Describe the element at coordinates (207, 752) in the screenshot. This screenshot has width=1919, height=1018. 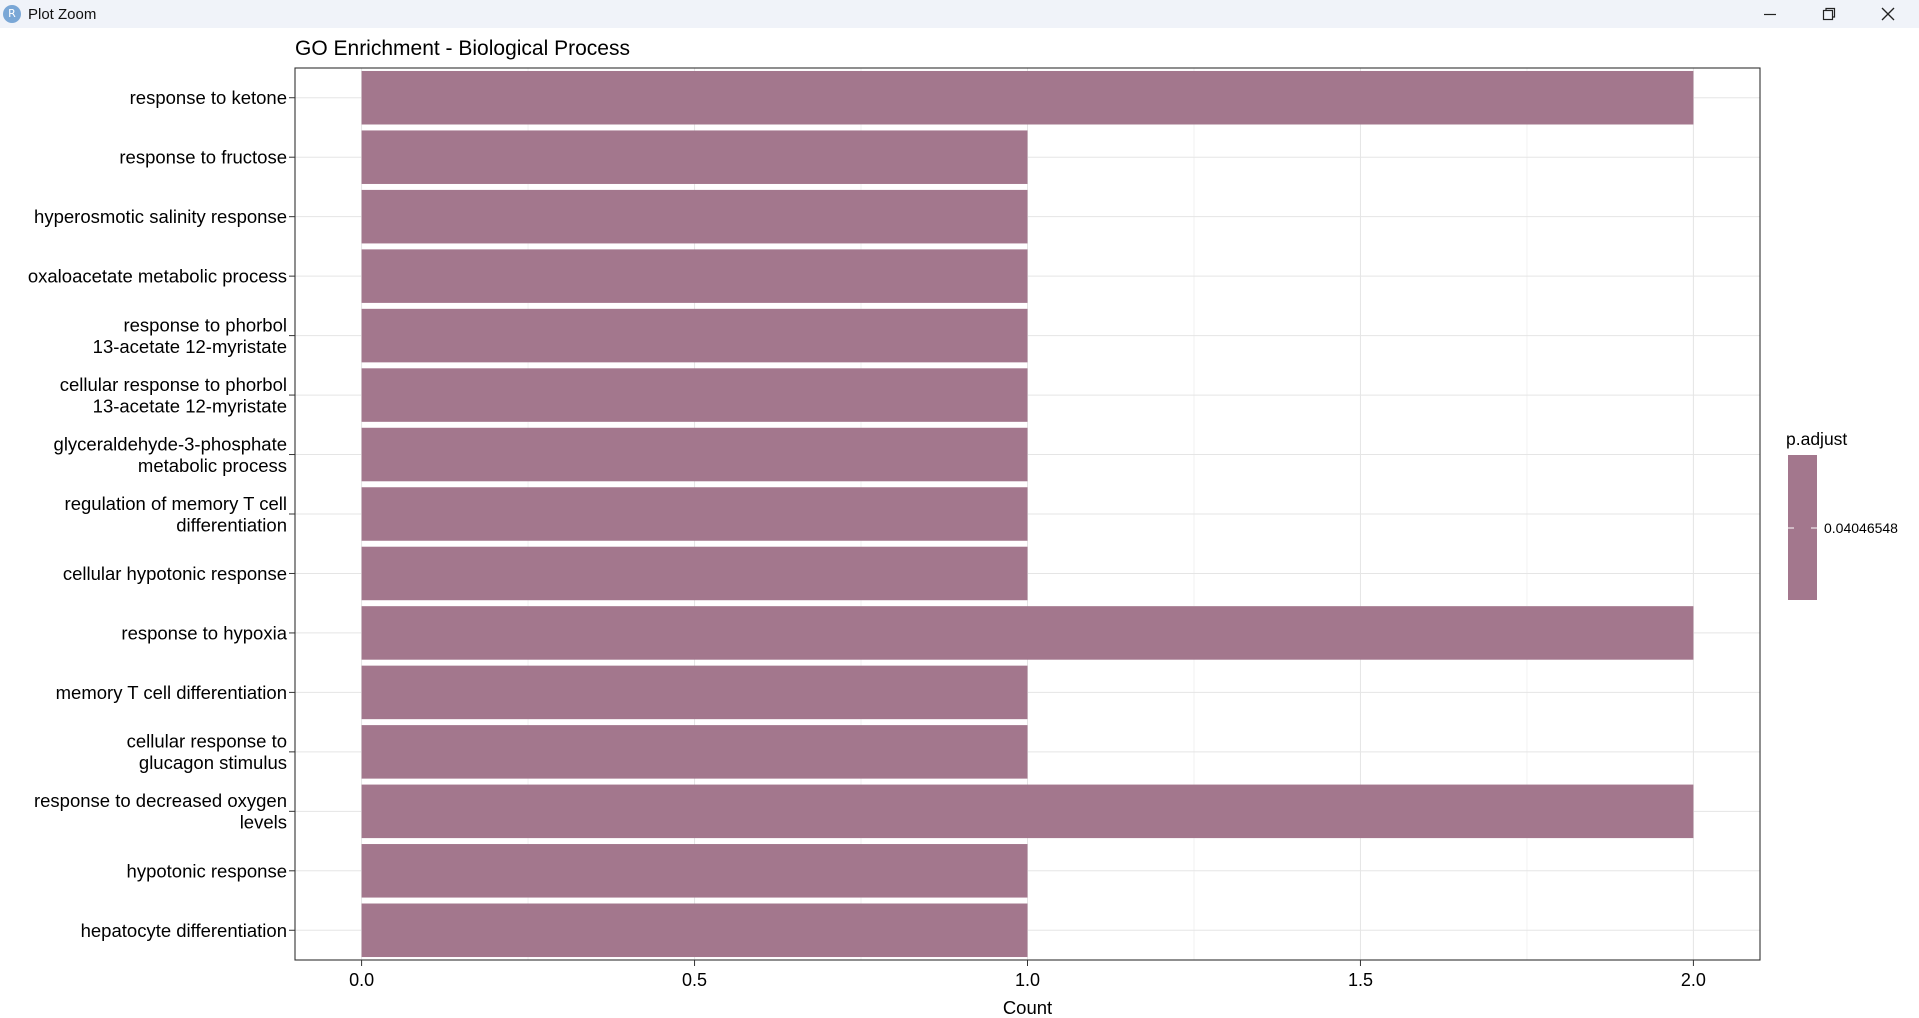
I see `y-tick-label: cellular response to glucagon stimulus` at that location.